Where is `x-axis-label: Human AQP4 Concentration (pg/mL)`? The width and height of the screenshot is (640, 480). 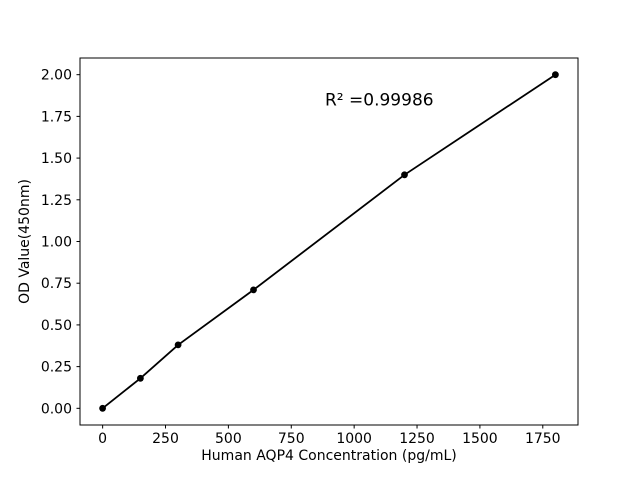 x-axis-label: Human AQP4 Concentration (pg/mL) is located at coordinates (328, 456).